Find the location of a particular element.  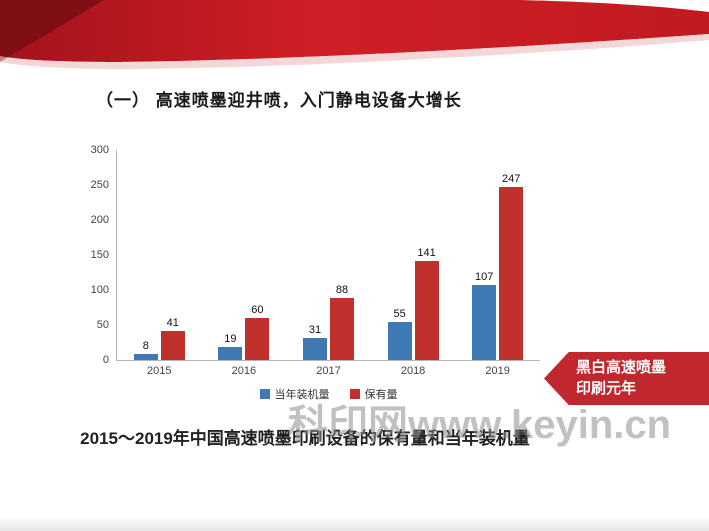

bar-group: 55 141 is located at coordinates (413, 303).